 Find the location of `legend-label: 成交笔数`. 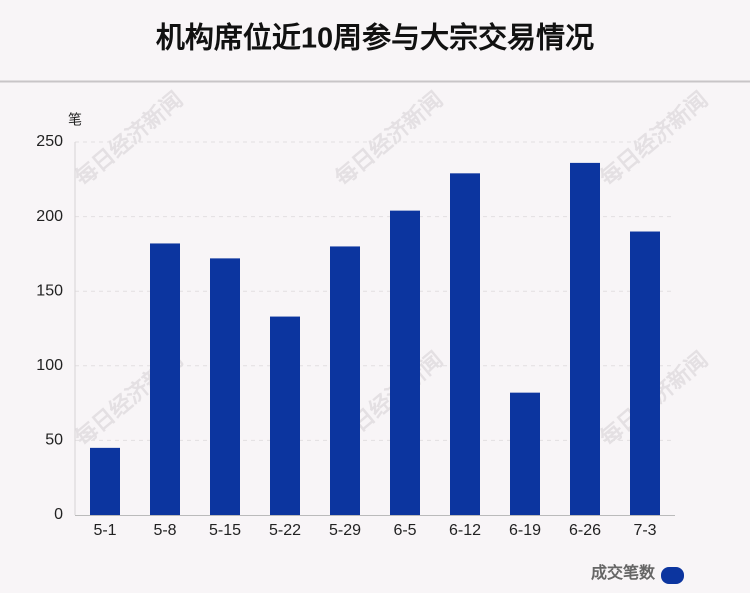

legend-label: 成交笔数 is located at coordinates (623, 572).